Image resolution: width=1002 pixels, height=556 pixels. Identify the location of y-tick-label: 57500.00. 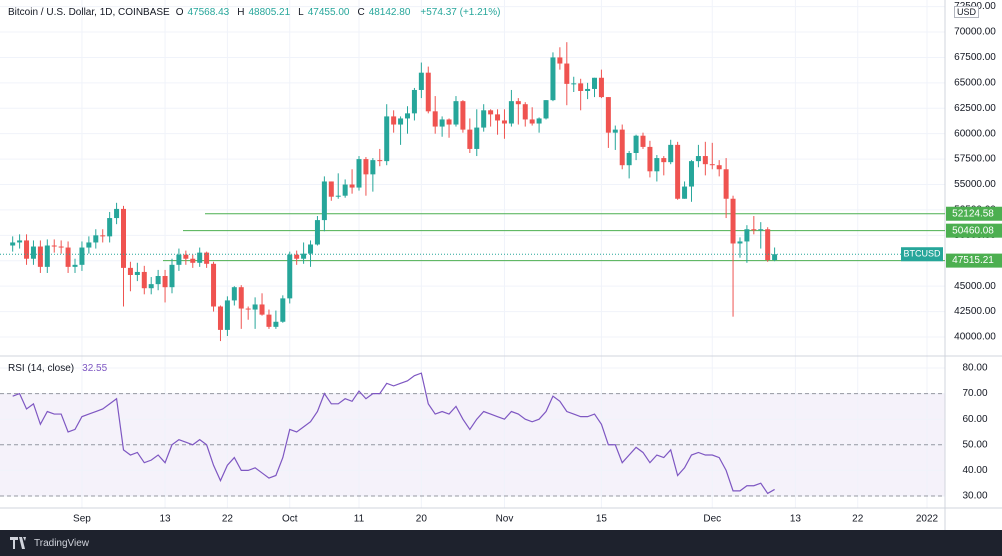
(975, 159).